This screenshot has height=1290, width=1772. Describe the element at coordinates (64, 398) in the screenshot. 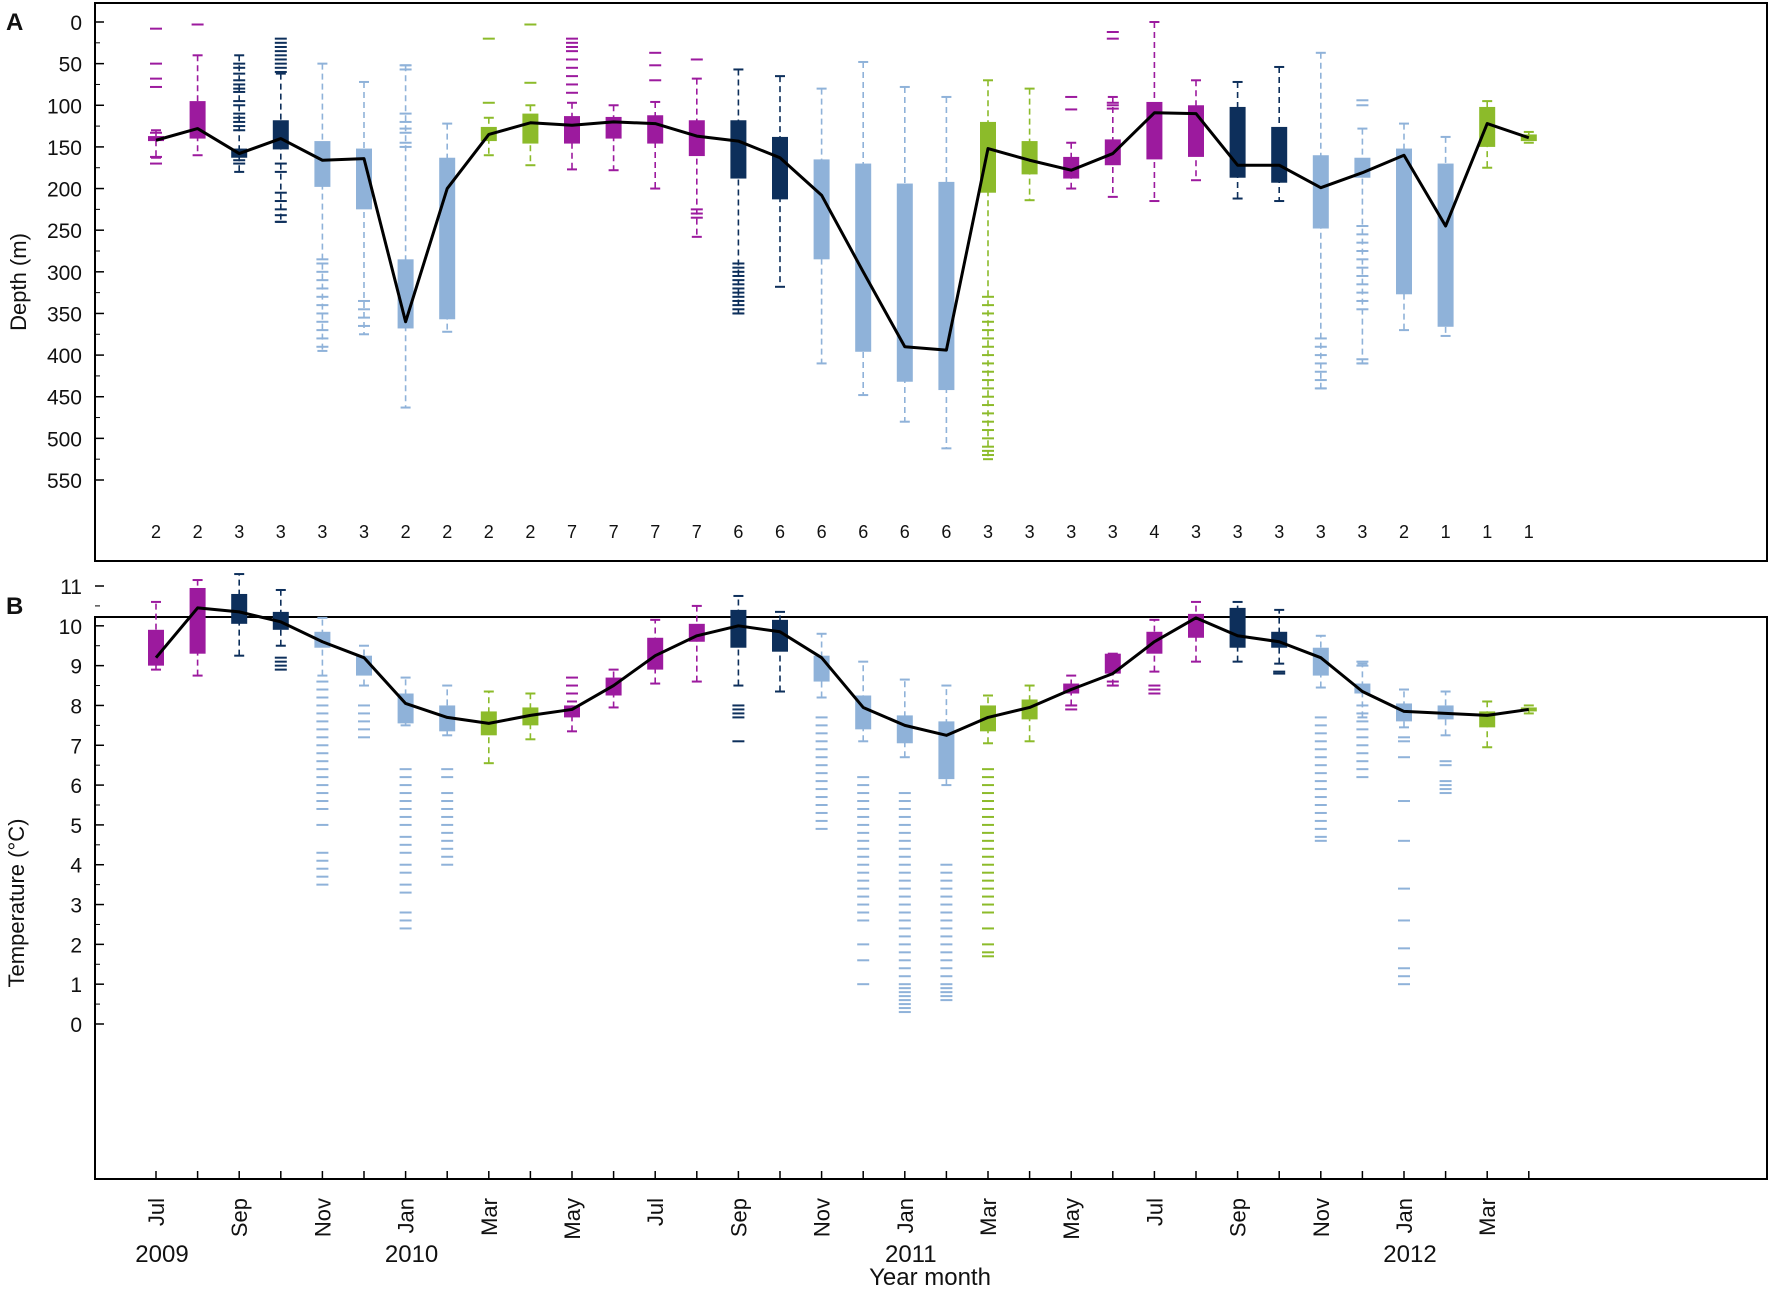

I see `depth-y-tick-label: 450` at that location.